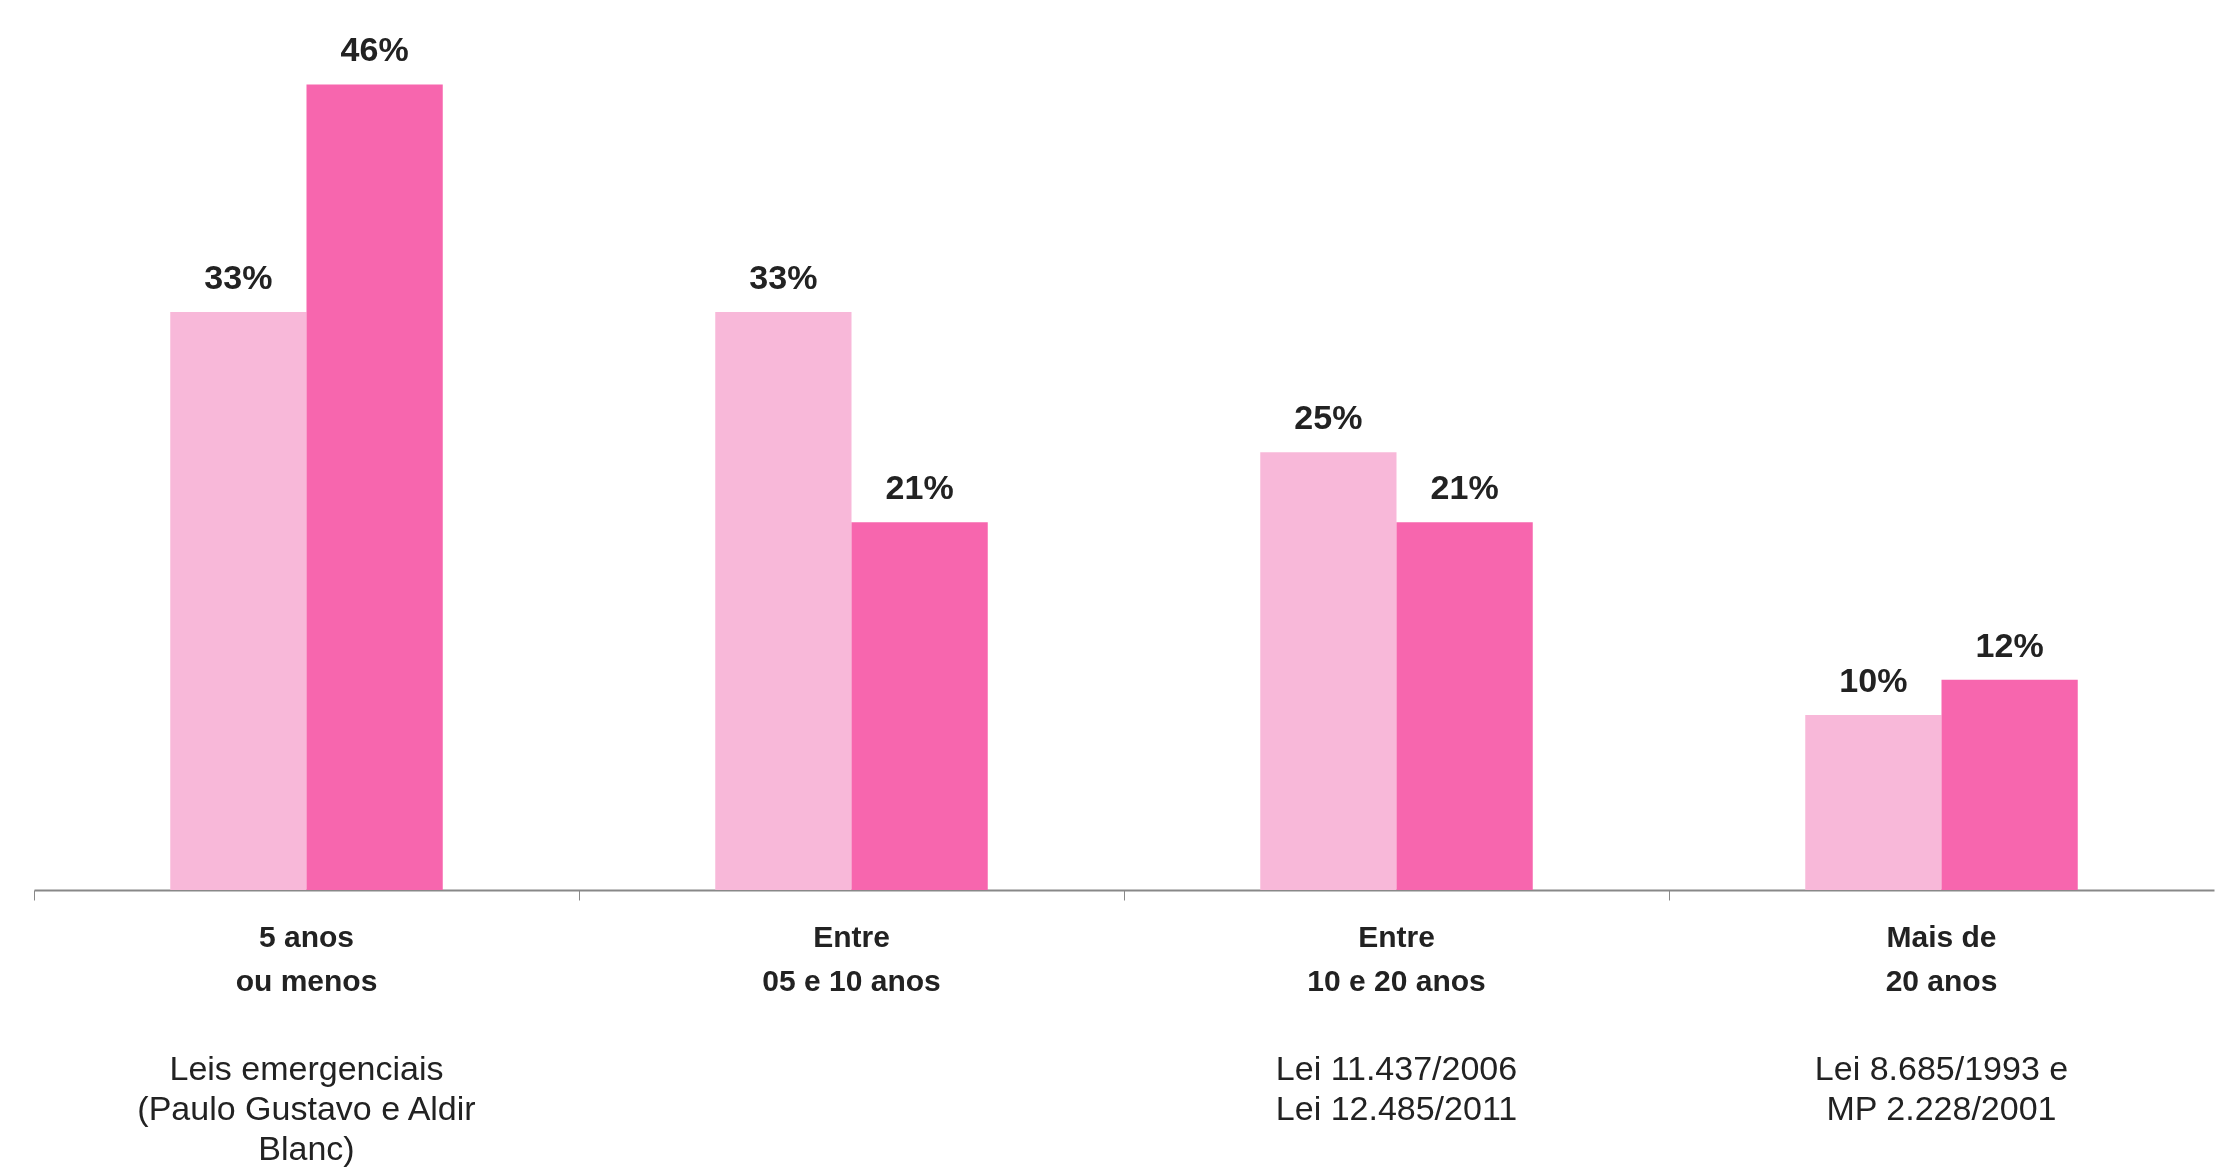  I want to click on text: Lei 8.685/1993 e MP 2.228/2001, so click(1941, 1088).